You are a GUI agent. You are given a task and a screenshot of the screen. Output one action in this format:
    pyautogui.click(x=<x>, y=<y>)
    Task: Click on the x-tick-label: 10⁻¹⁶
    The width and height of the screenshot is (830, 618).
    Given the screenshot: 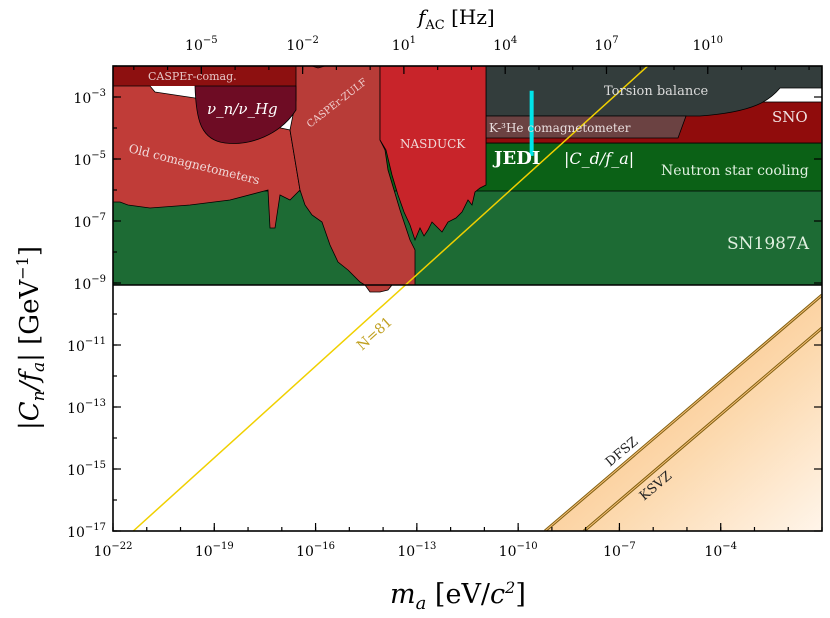 What is the action you would take?
    pyautogui.click(x=315, y=550)
    